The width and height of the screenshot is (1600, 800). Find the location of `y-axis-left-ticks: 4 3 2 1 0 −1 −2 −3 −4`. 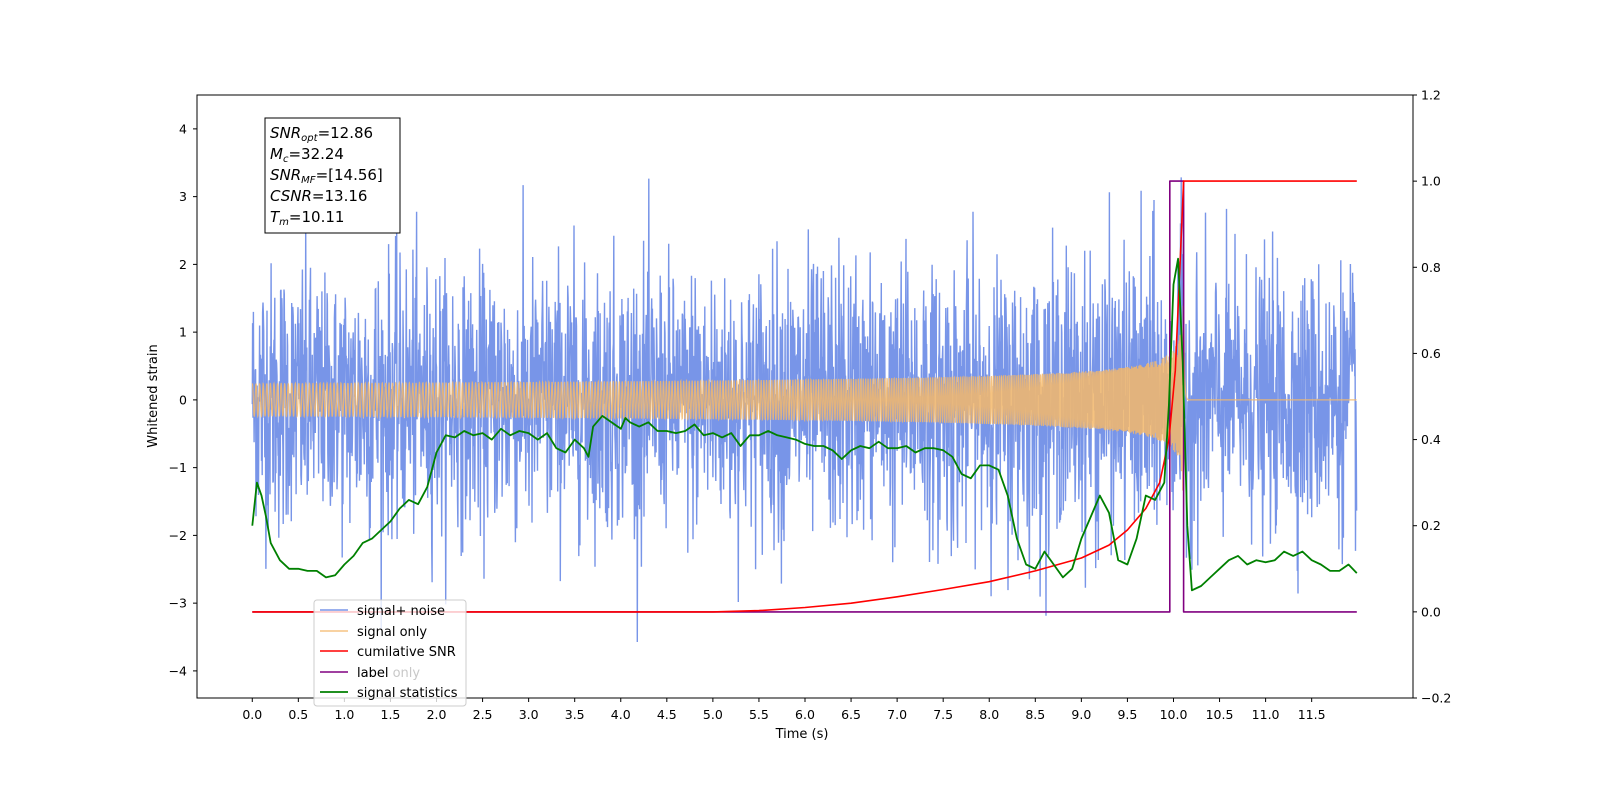

y-axis-left-ticks: 4 3 2 1 0 −1 −2 −3 −4 is located at coordinates (183, 399).